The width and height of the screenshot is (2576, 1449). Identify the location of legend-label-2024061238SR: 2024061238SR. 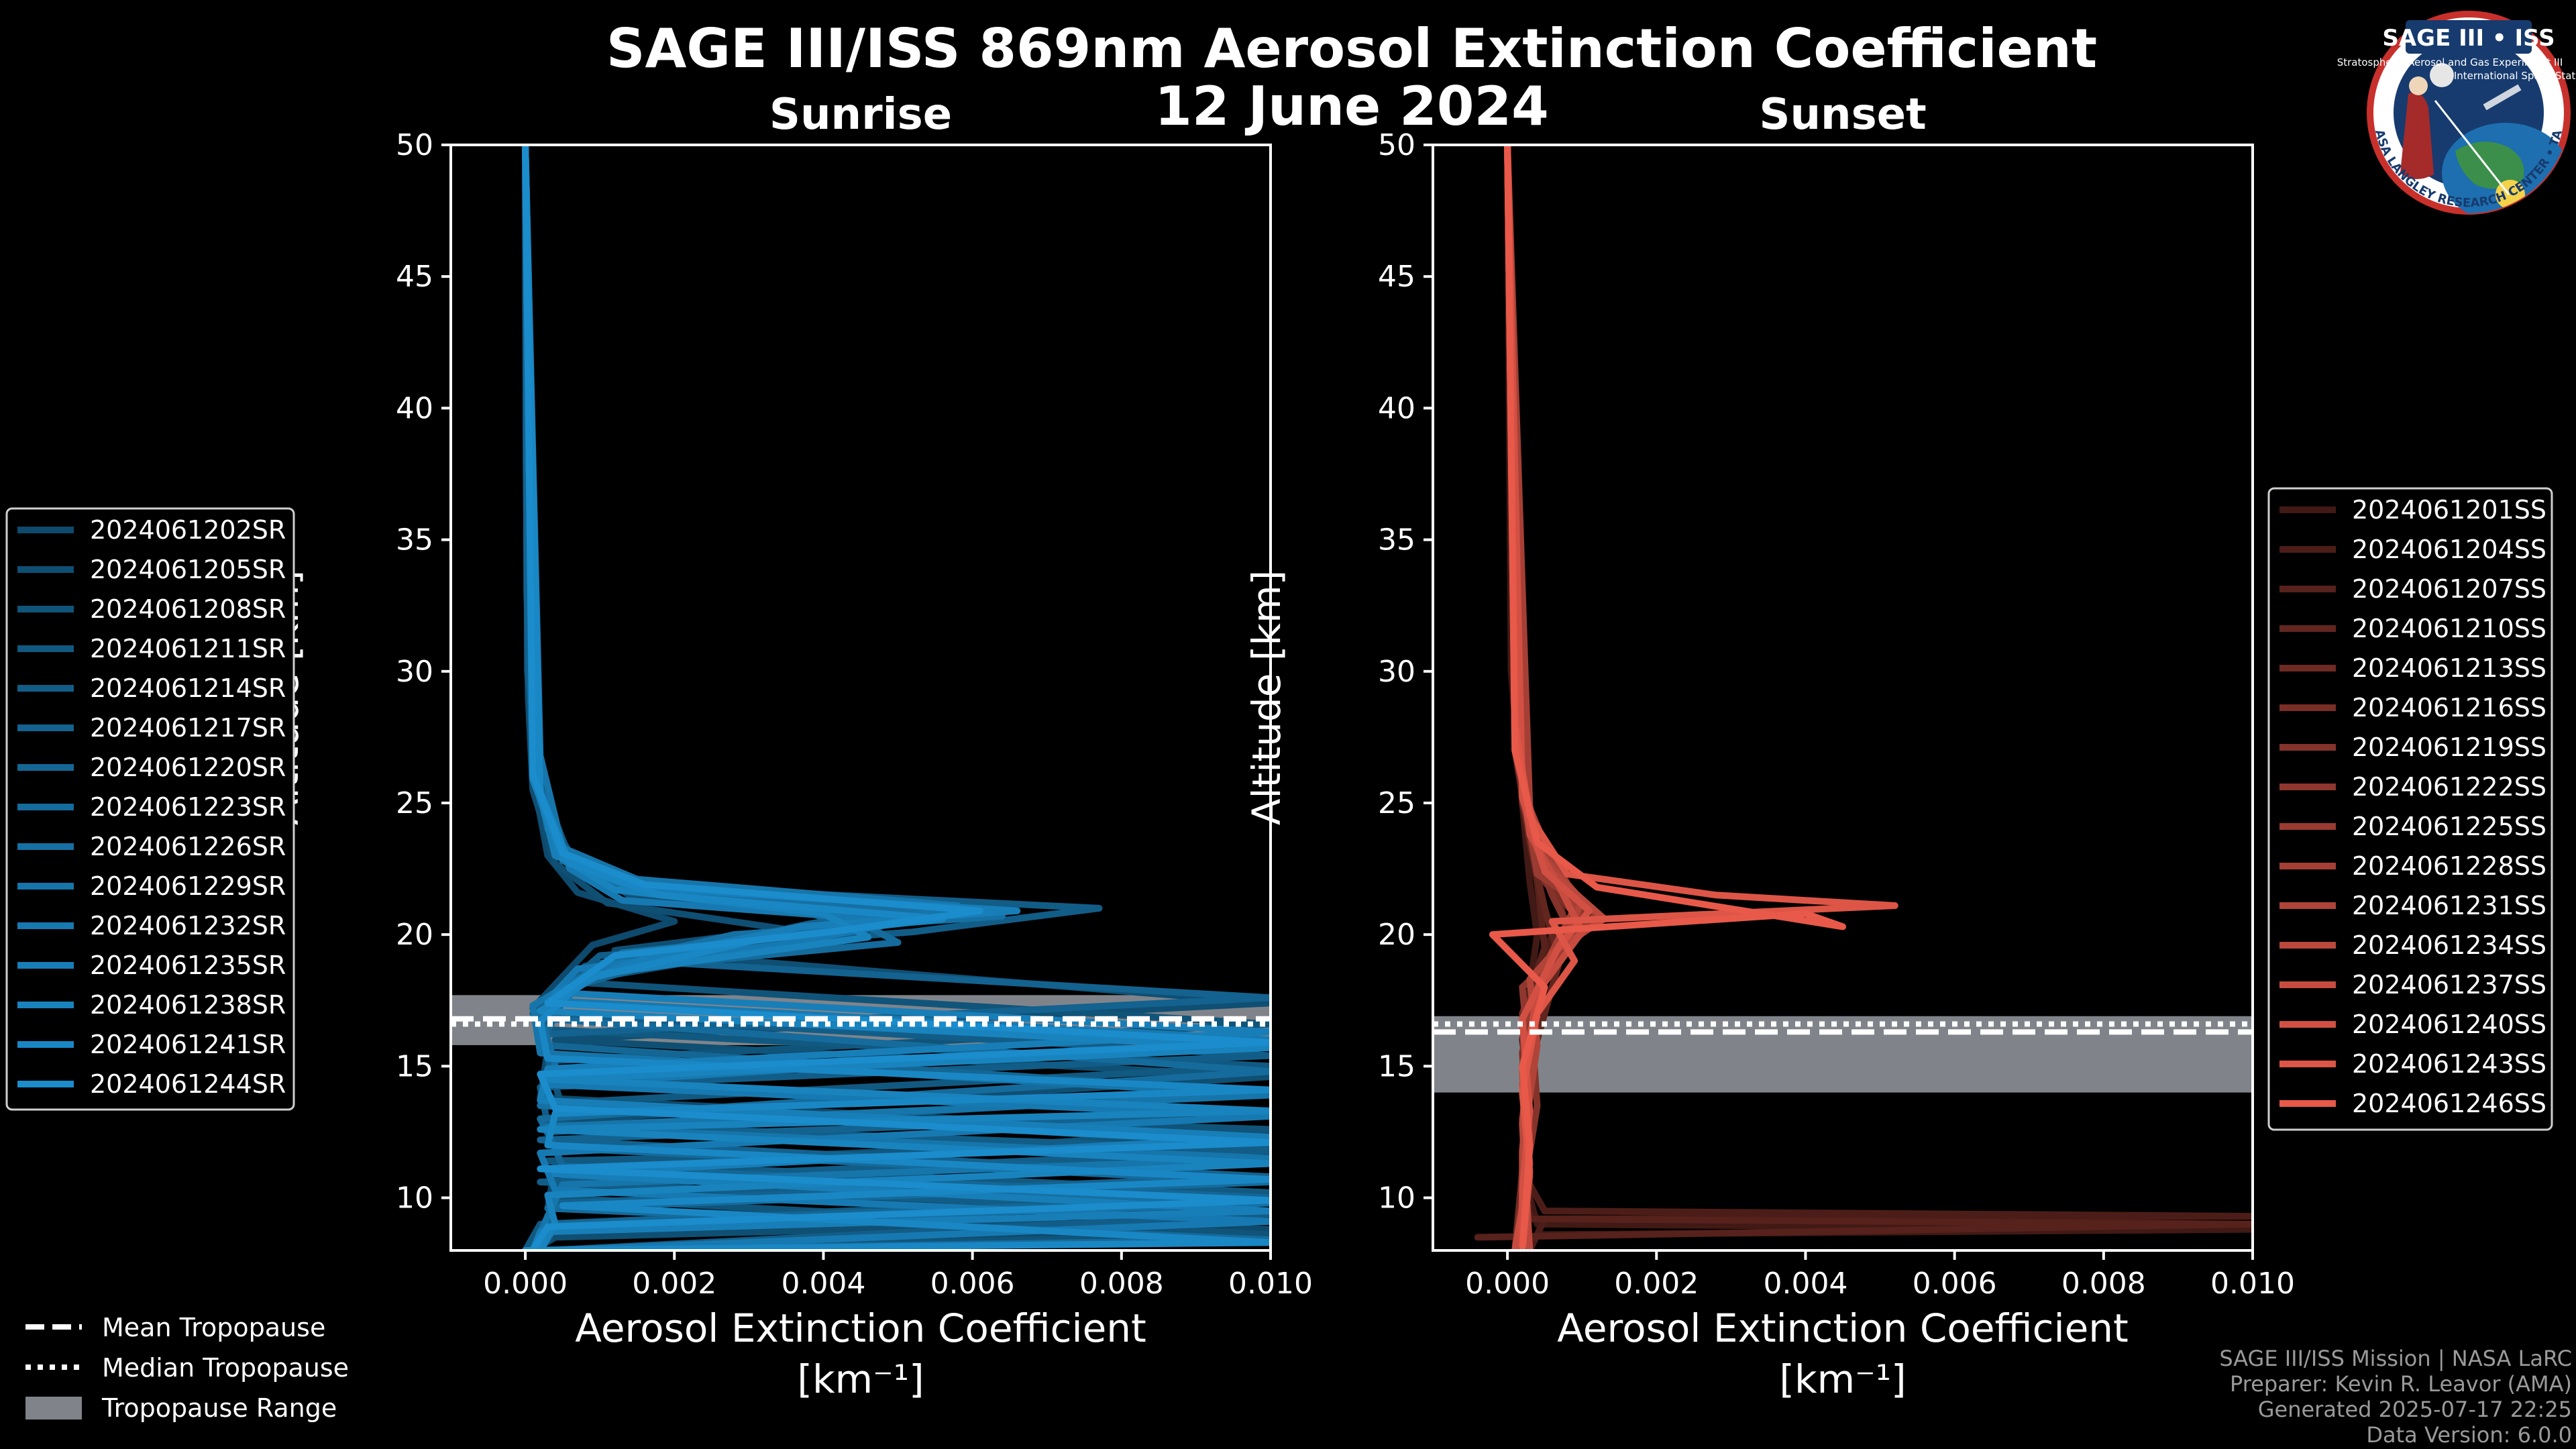
(188, 1005).